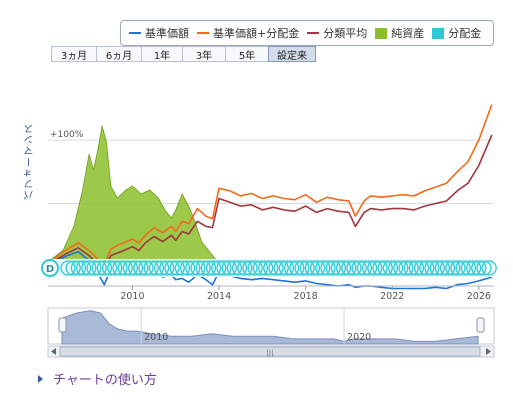  What do you see at coordinates (159, 33) in the screenshot?
I see `legend-item: 基準価額` at bounding box center [159, 33].